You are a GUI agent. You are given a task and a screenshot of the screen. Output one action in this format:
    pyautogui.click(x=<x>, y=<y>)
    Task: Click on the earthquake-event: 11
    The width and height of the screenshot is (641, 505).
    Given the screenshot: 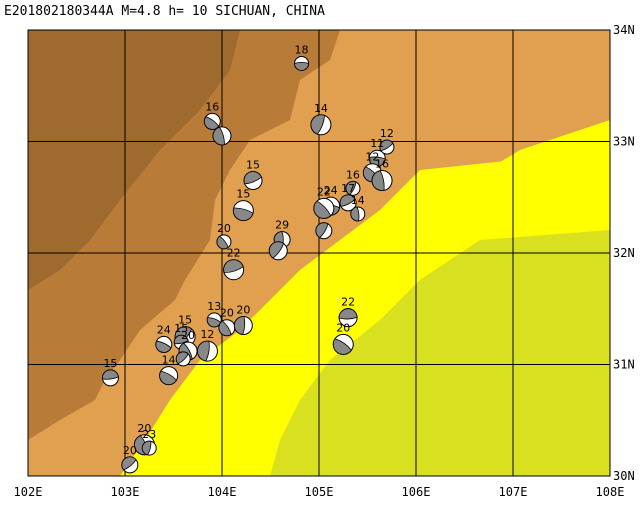 What is the action you would take?
    pyautogui.click(x=377, y=152)
    